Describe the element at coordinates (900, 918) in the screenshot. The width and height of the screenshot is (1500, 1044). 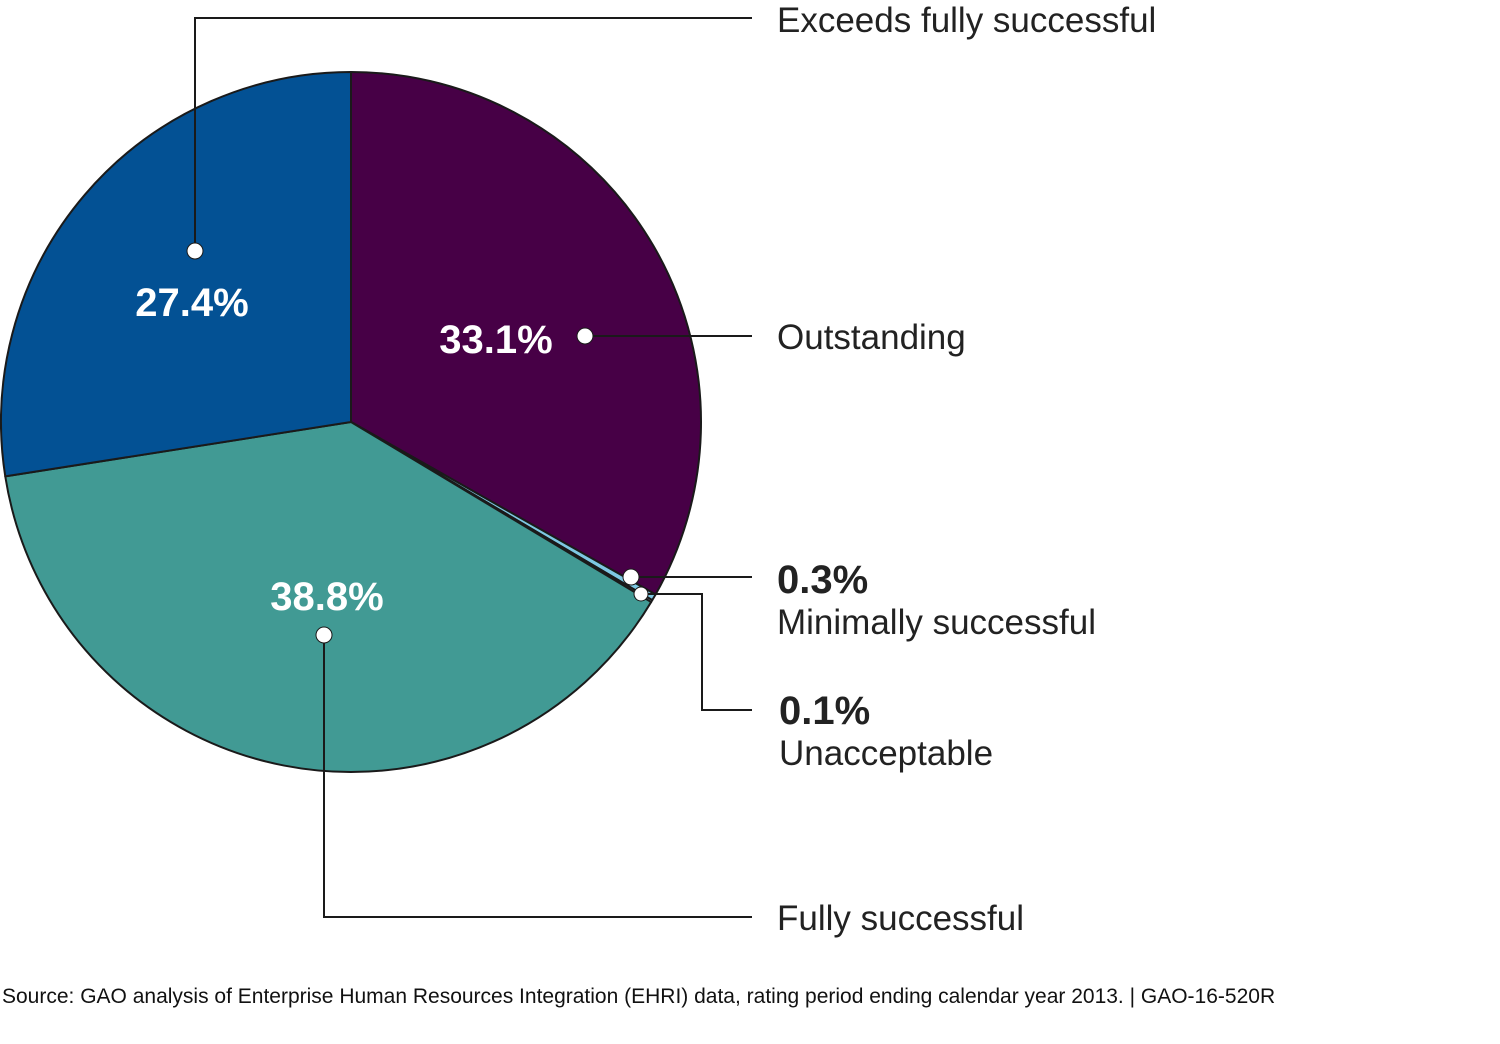
I see `category-label-fully: Fully successful` at that location.